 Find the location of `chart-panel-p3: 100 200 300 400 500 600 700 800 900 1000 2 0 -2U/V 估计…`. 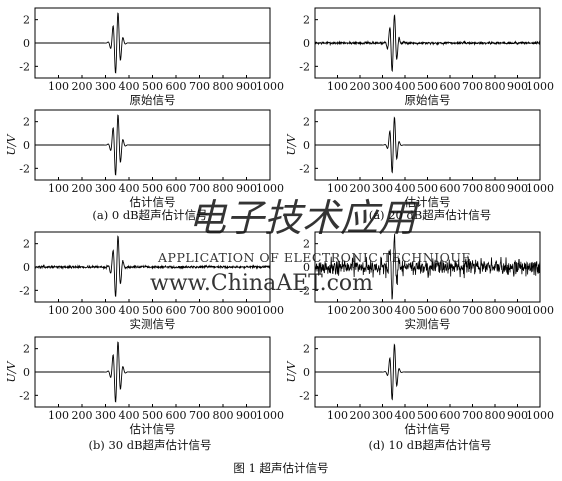

chart-panel-p3: 100 200 300 400 500 600 700 800 900 1000 2 0 -2U/V 估计… is located at coordinates (144, 159).